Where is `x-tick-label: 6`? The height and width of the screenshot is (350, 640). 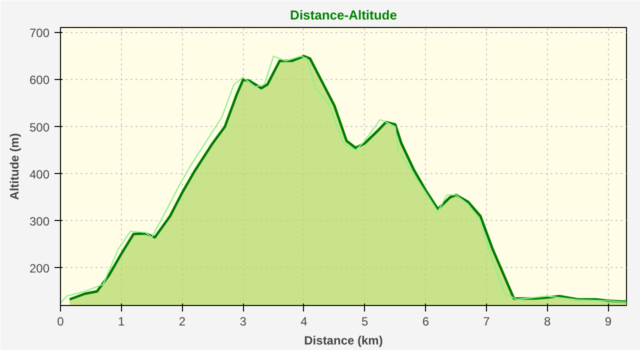
x-tick-label: 6 is located at coordinates (426, 321).